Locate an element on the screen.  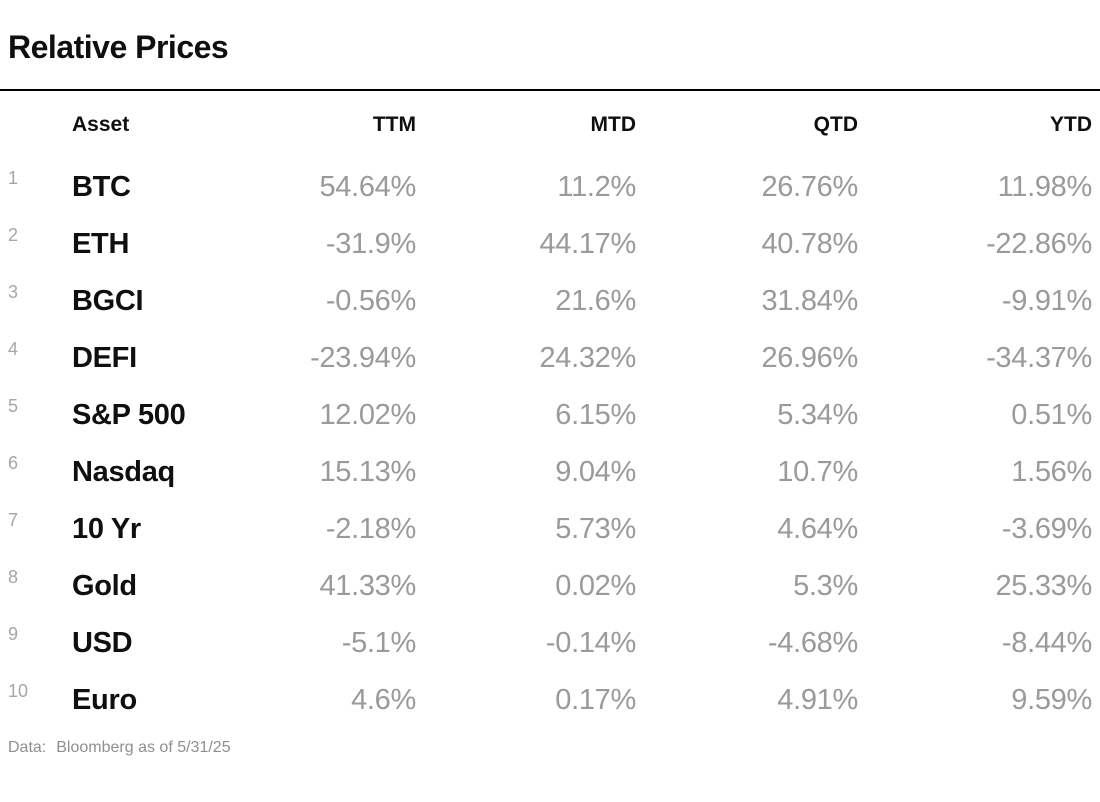
data-source-attribution: Data: Bloomberg as of 5/31/25 is located at coordinates (554, 748).